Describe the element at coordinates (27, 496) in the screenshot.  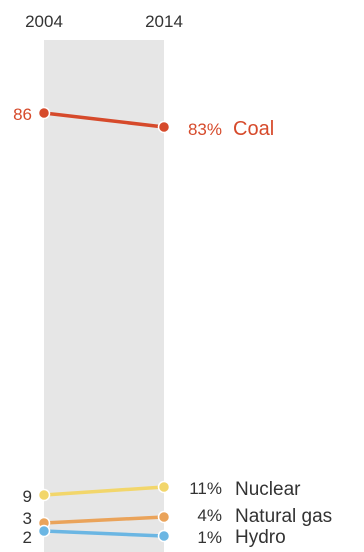
I see `series-nuclear-start-value: 9` at that location.